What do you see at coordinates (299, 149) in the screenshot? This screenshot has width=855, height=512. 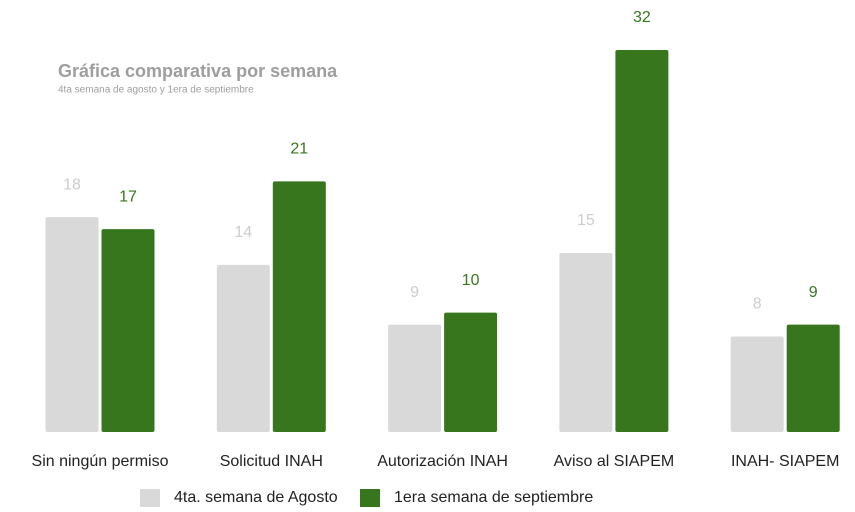 I see `data-label: 21` at bounding box center [299, 149].